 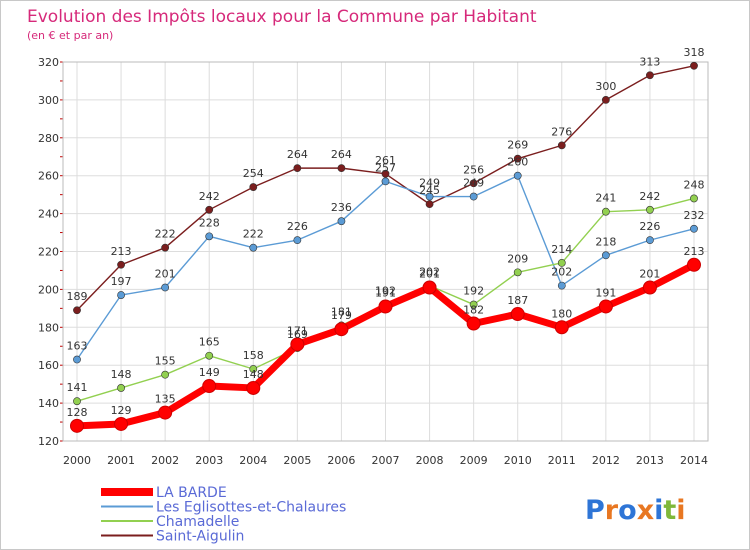 What do you see at coordinates (561, 249) in the screenshot?
I see `data-label: 214` at bounding box center [561, 249].